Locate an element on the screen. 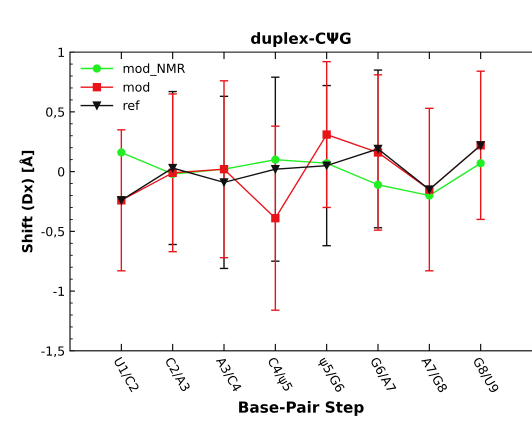 This screenshot has height=438, width=532. y-tick-label: 1 is located at coordinates (61, 52).